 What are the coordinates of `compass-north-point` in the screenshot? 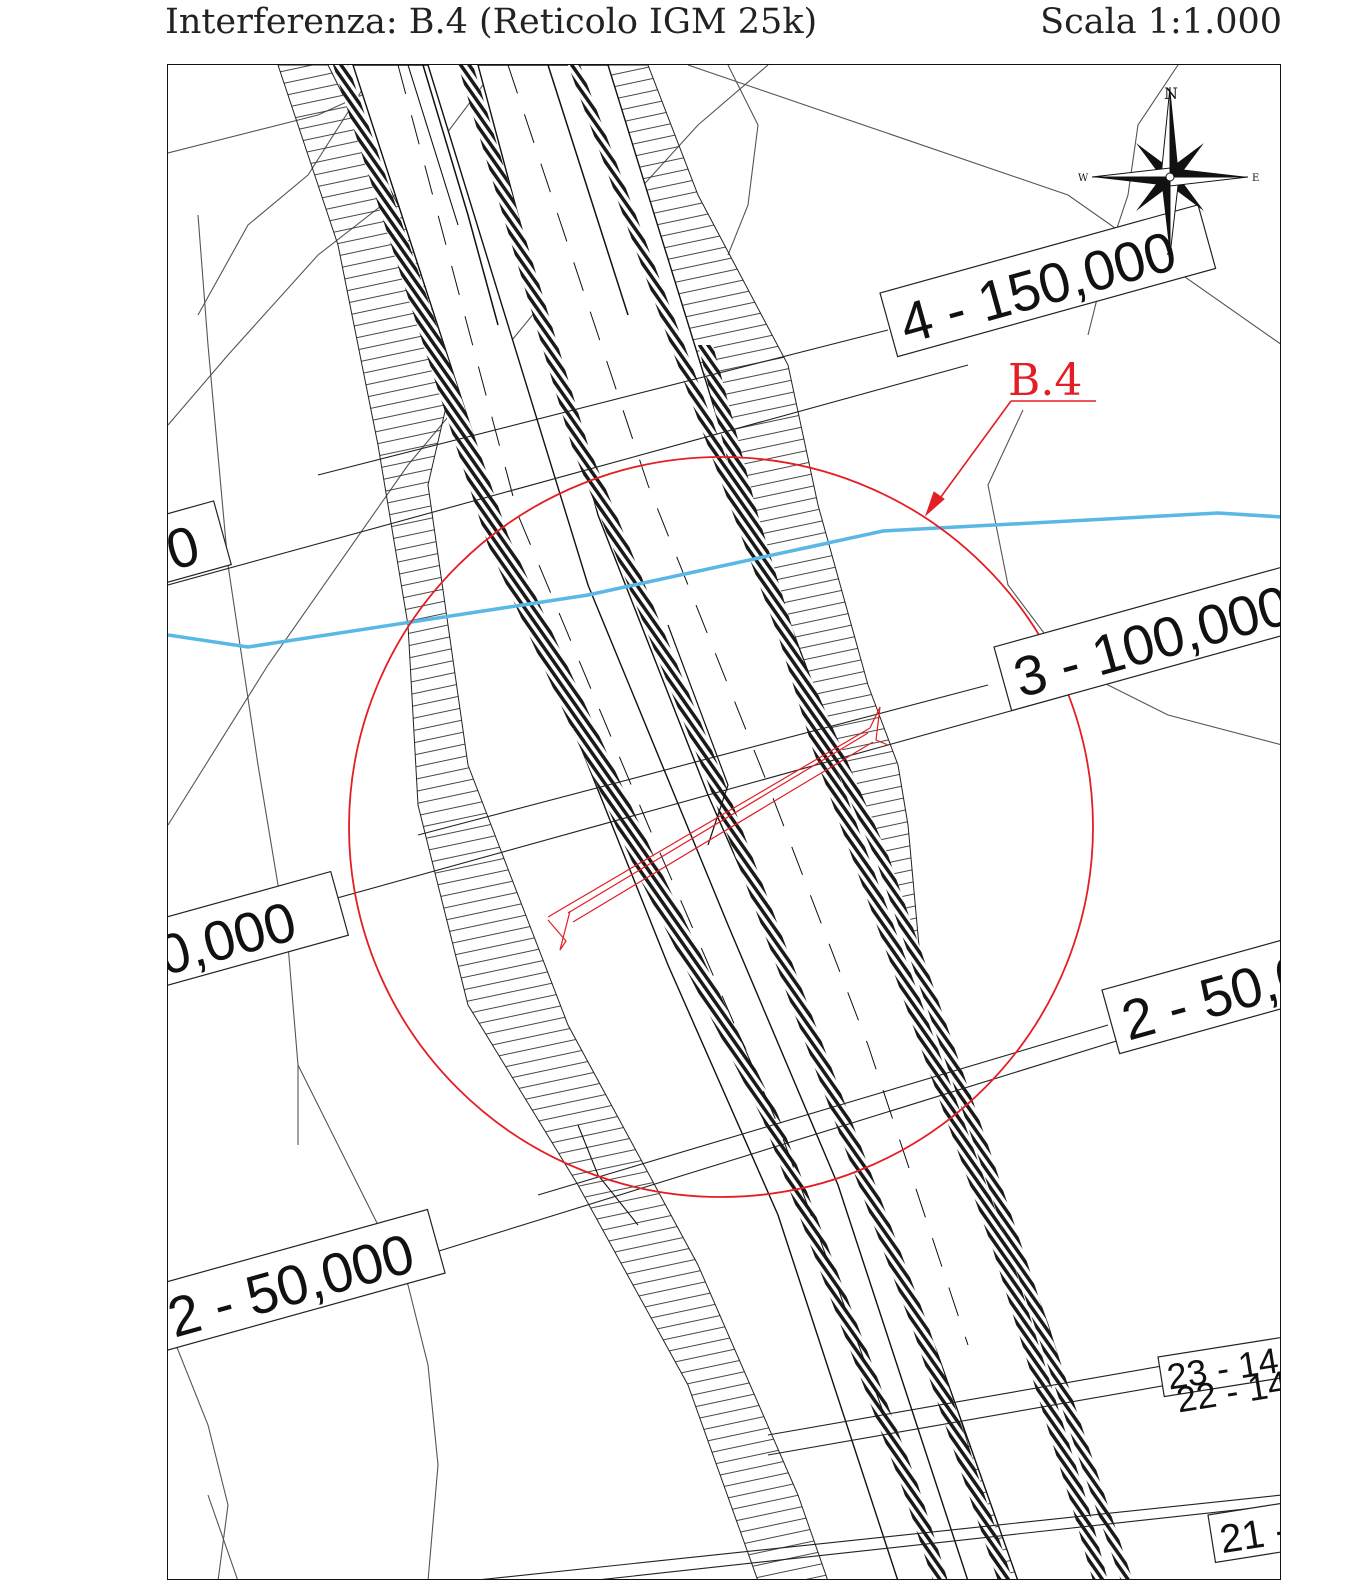 It's located at (1174, 132).